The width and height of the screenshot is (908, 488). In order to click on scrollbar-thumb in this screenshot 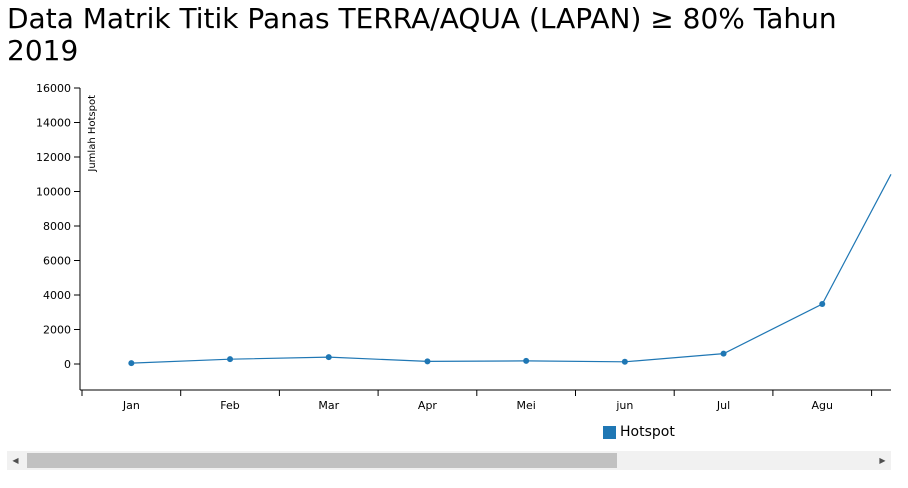, I will do `click(322, 460)`.